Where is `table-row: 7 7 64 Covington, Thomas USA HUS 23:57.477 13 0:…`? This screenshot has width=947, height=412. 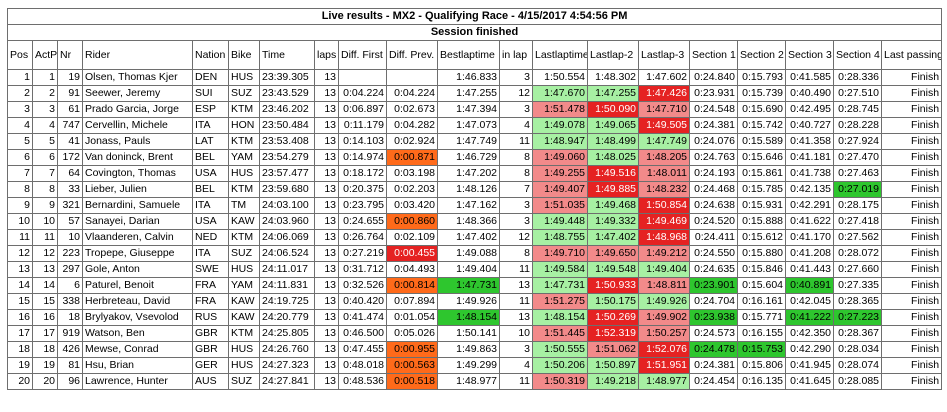
table-row: 7 7 64 Covington, Thomas USA HUS 23:57.477 13 0:… is located at coordinates (475, 173).